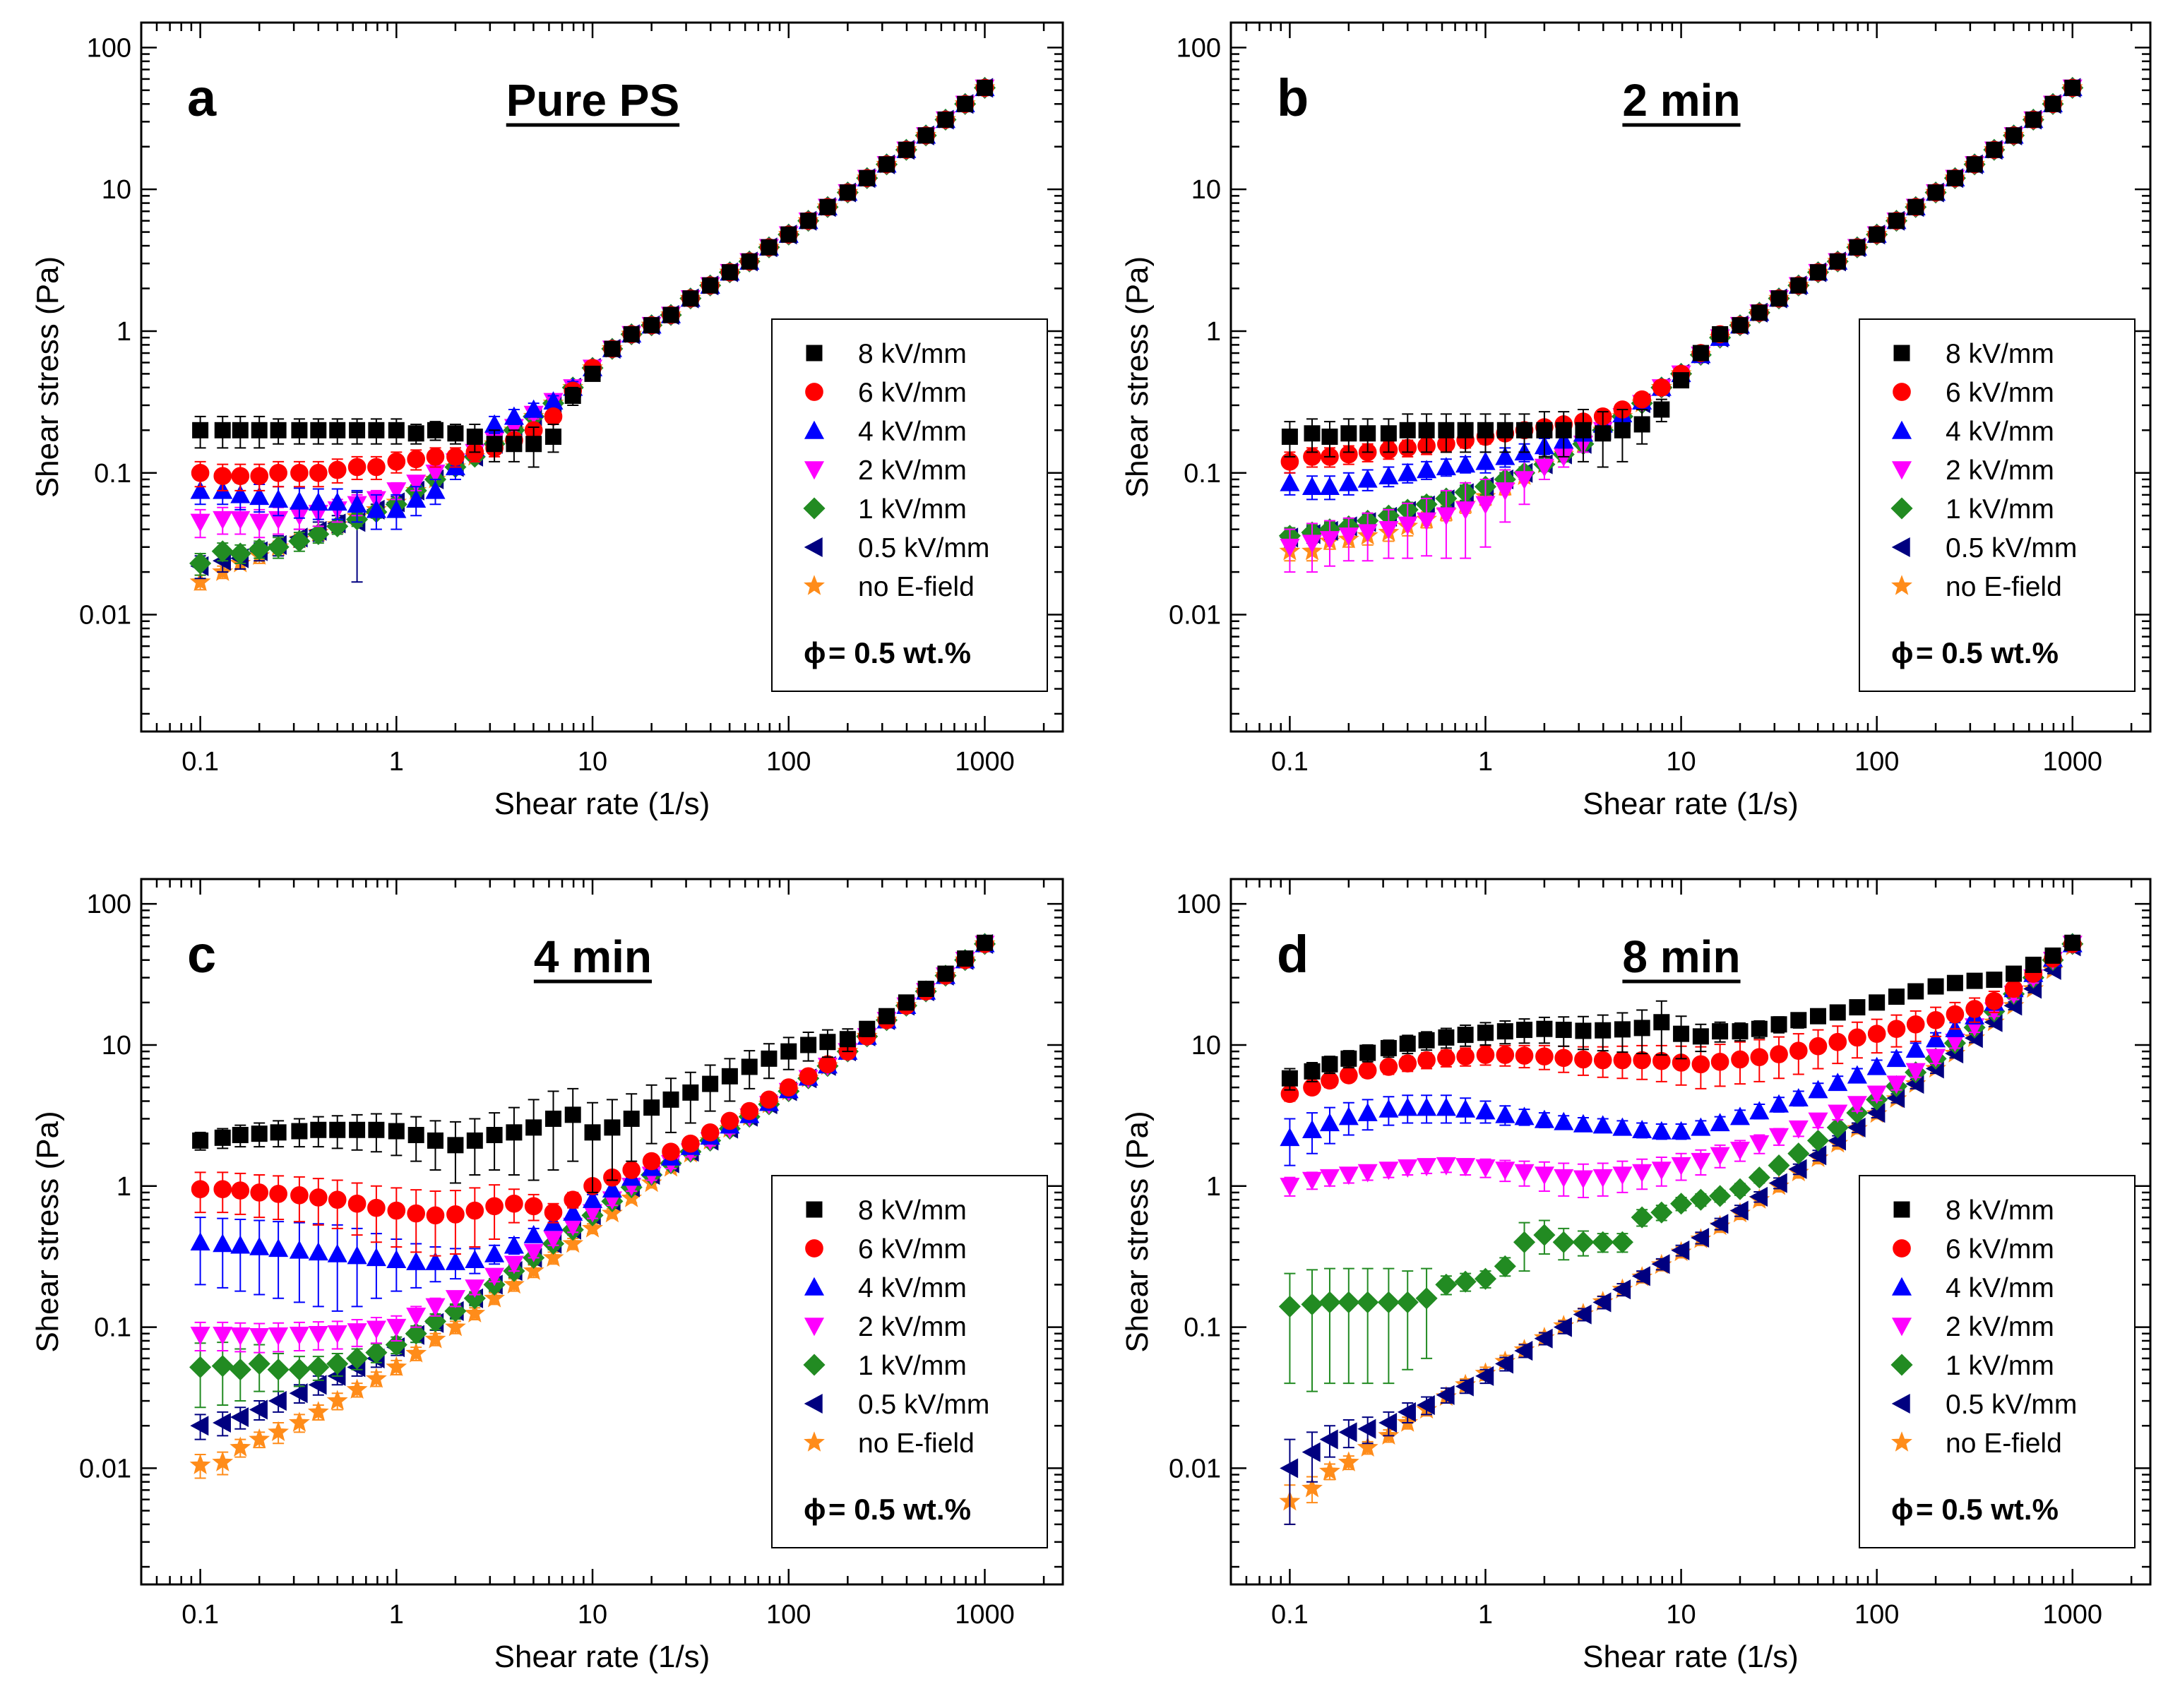 This screenshot has height=1708, width=2168. Describe the element at coordinates (105, 616) in the screenshot. I see `y-tick-label: 0.01` at that location.